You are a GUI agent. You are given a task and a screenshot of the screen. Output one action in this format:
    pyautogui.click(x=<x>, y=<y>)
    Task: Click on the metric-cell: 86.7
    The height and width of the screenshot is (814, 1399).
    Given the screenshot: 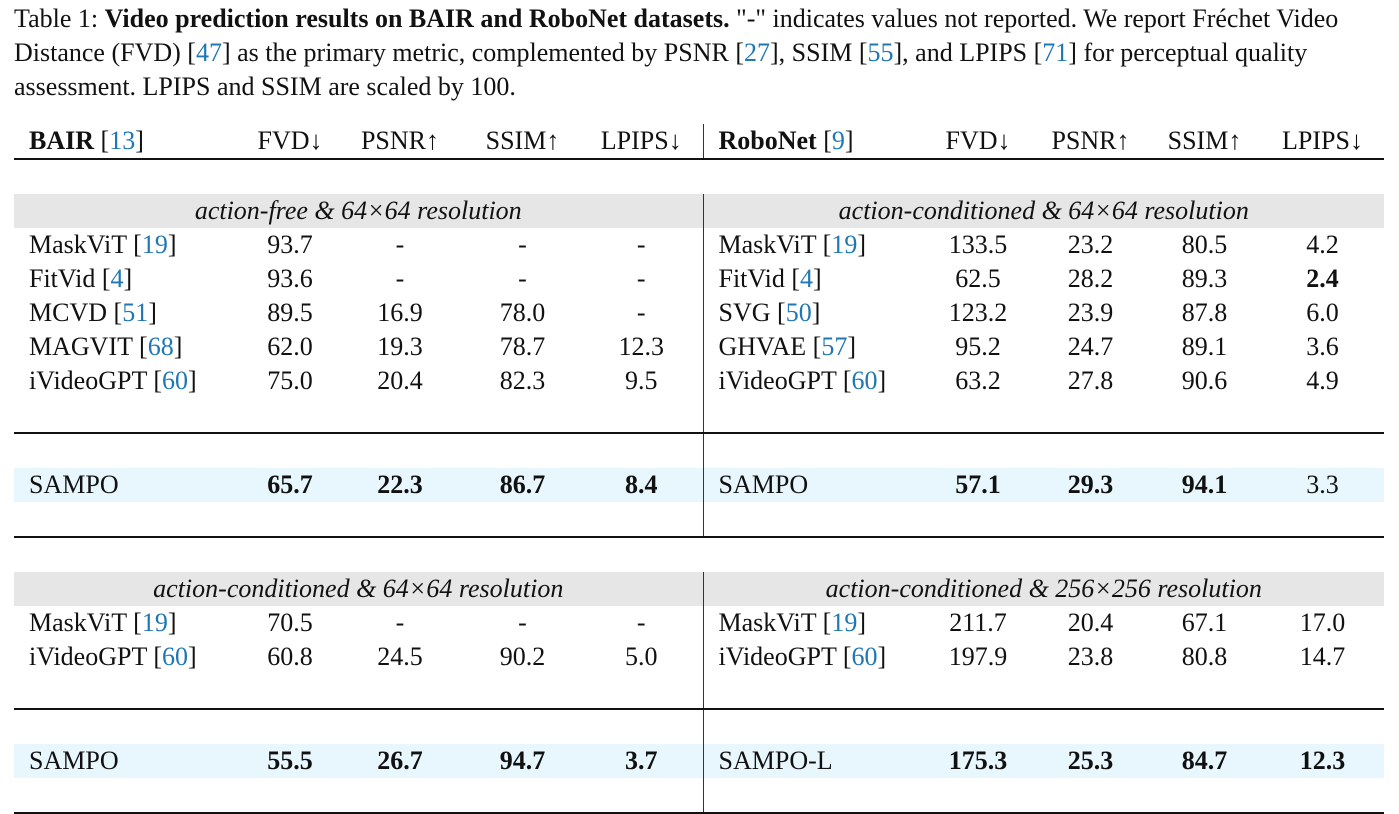 What is the action you would take?
    pyautogui.click(x=522, y=485)
    